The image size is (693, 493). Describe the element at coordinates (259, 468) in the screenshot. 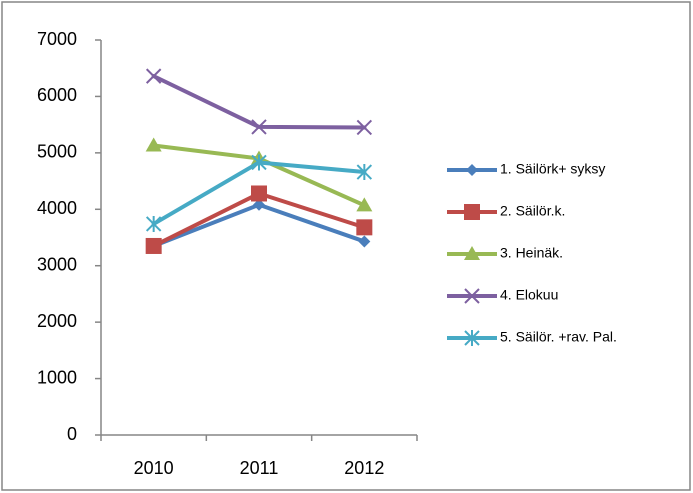

I see `x-tick-label: 2011` at that location.